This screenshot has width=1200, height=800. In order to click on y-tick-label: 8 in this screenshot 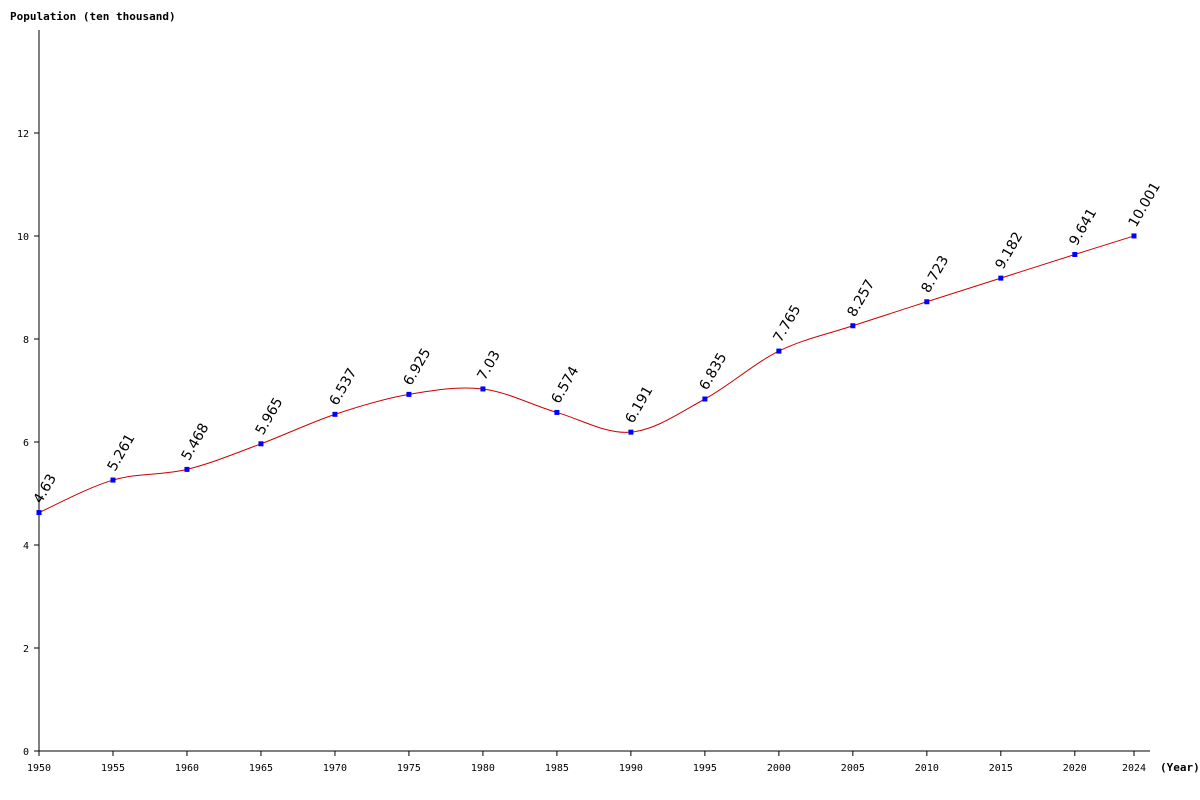, I will do `click(26, 340)`.